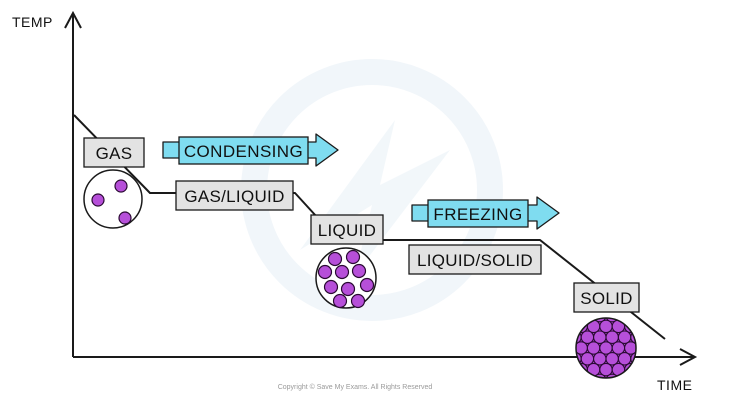 The image size is (752, 403). What do you see at coordinates (113, 199) in the screenshot?
I see `gas-particles-diagram` at bounding box center [113, 199].